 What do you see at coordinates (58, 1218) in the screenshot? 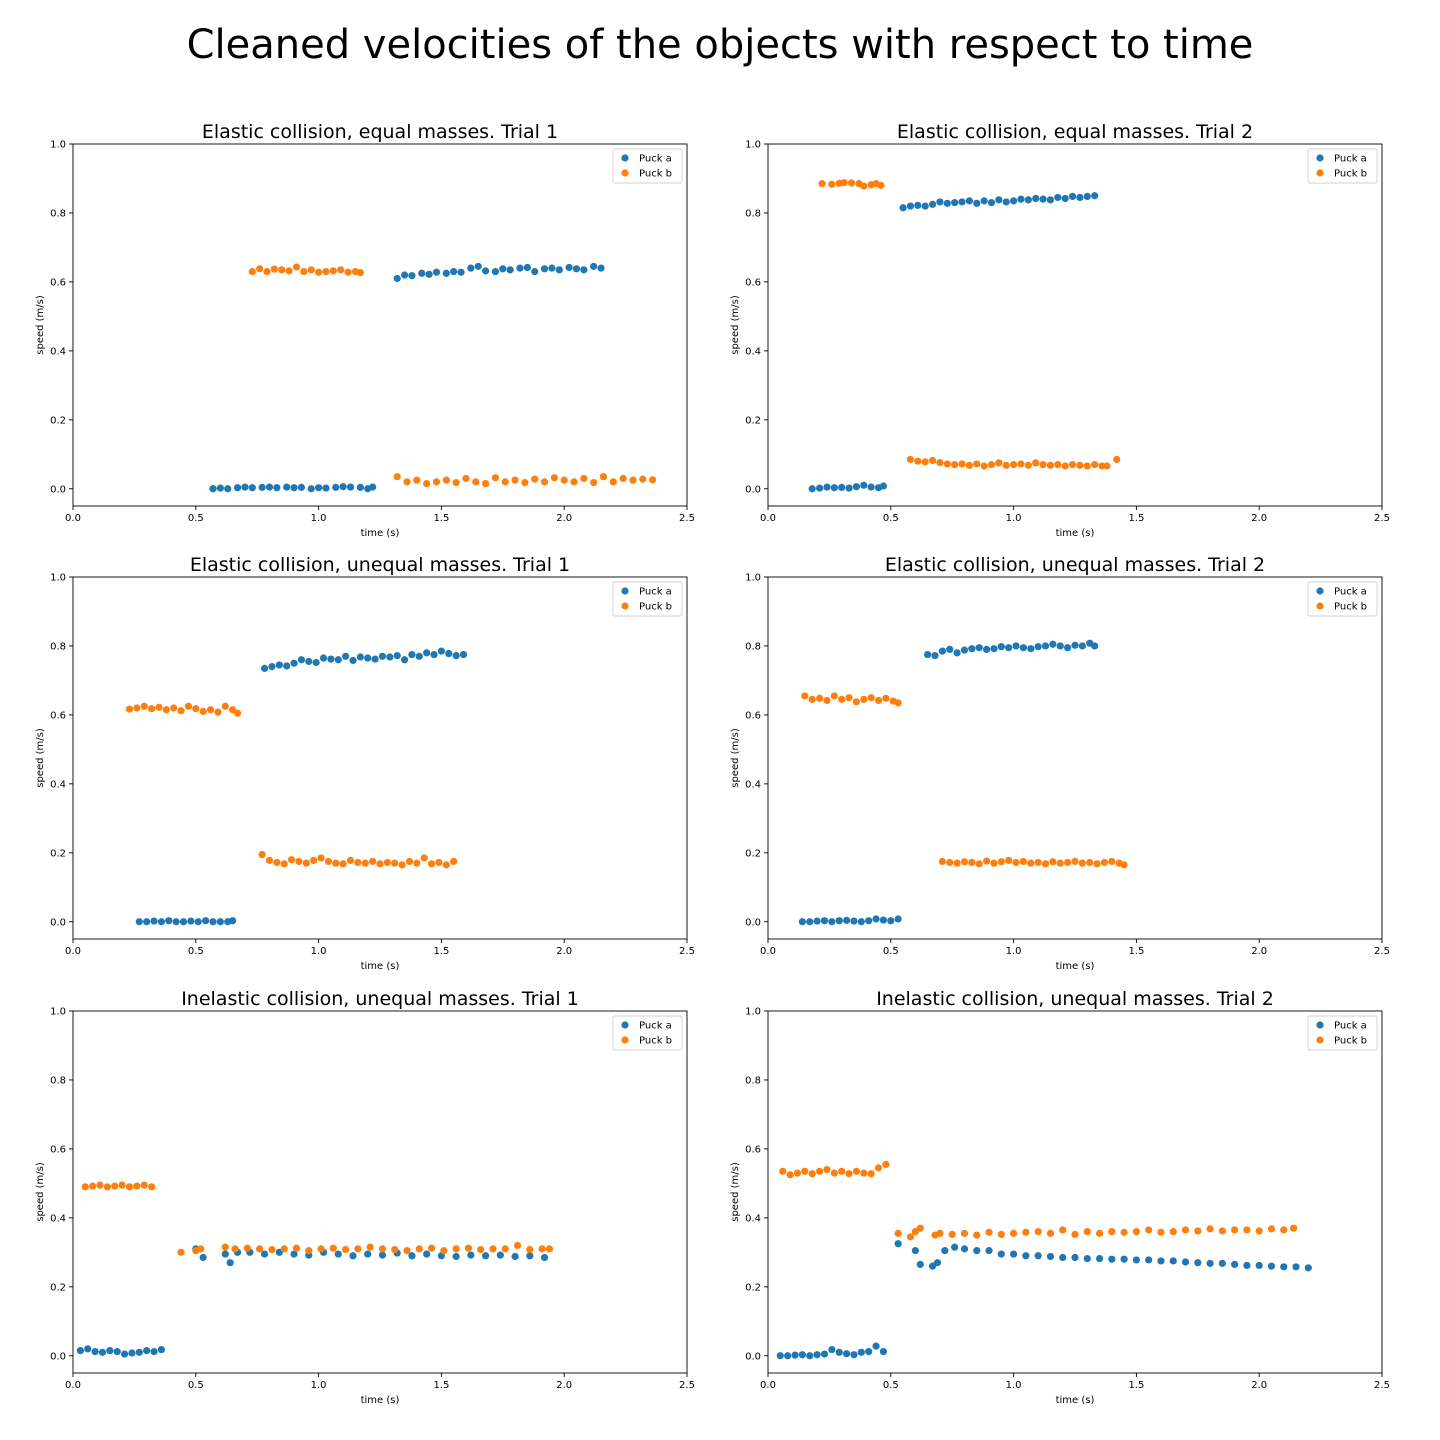
I see `y-tick-label: 0.4` at bounding box center [58, 1218].